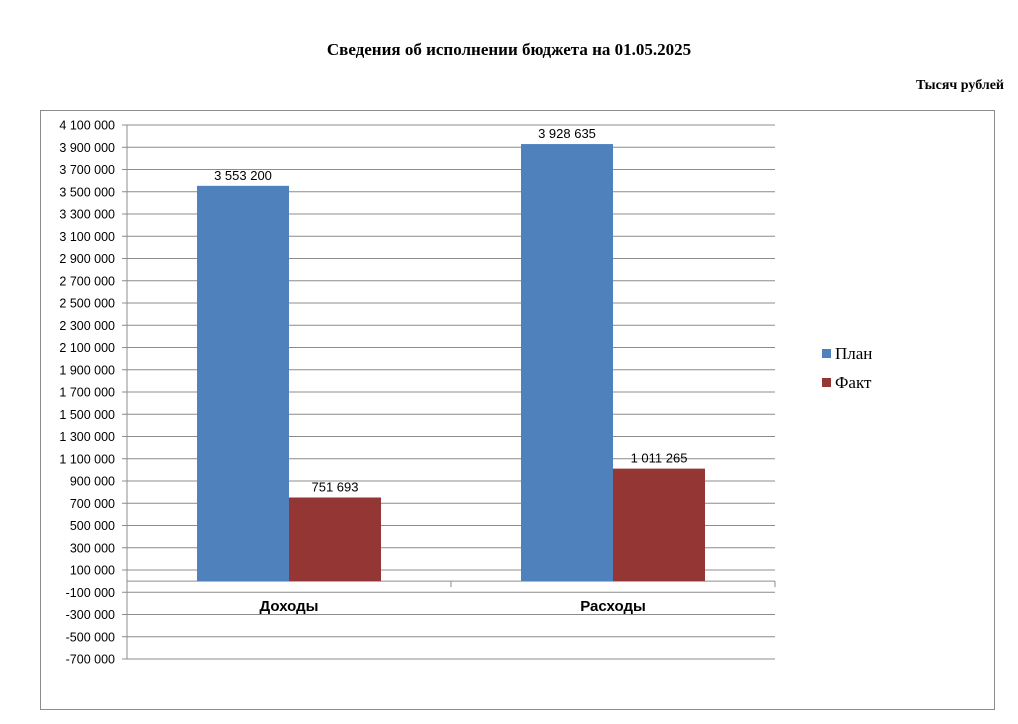 This screenshot has height=724, width=1018. Describe the element at coordinates (335, 486) in the screenshot. I see `data-label: 751 693` at that location.